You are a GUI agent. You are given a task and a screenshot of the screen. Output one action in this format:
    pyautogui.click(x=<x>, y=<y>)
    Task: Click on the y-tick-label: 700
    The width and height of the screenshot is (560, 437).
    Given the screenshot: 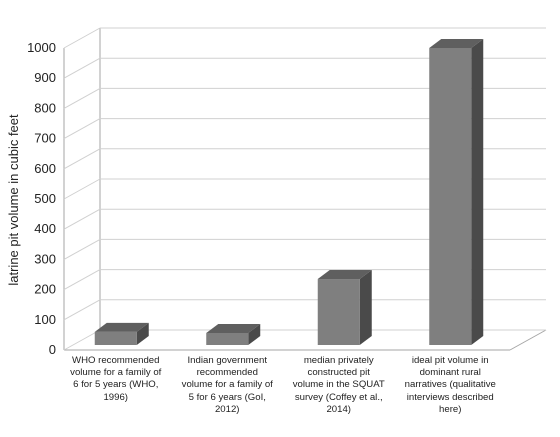 What is the action you would take?
    pyautogui.click(x=45, y=138)
    